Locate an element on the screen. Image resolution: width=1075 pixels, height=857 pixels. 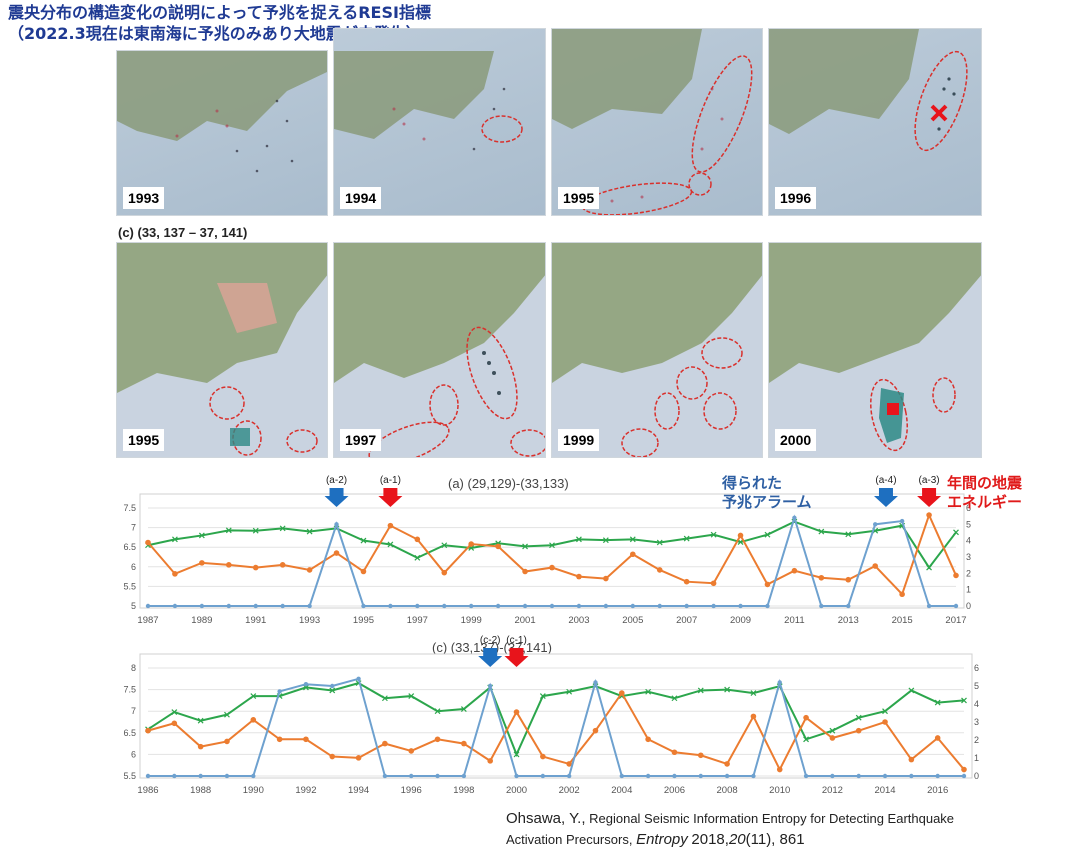
energy-line-1: 年間の地震 is located at coordinates (985, 483).